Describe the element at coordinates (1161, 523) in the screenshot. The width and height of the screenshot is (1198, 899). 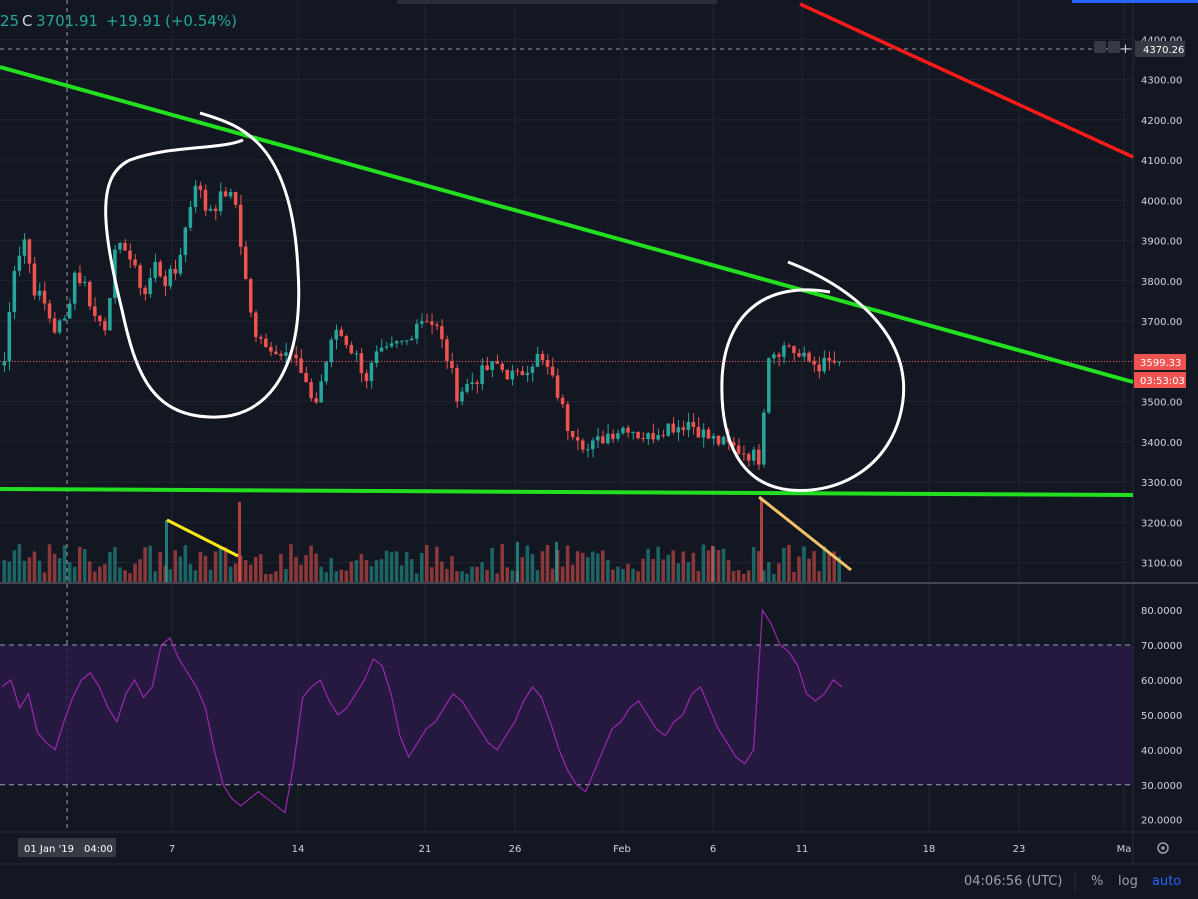
I see `price-tick-label: 3200.00` at that location.